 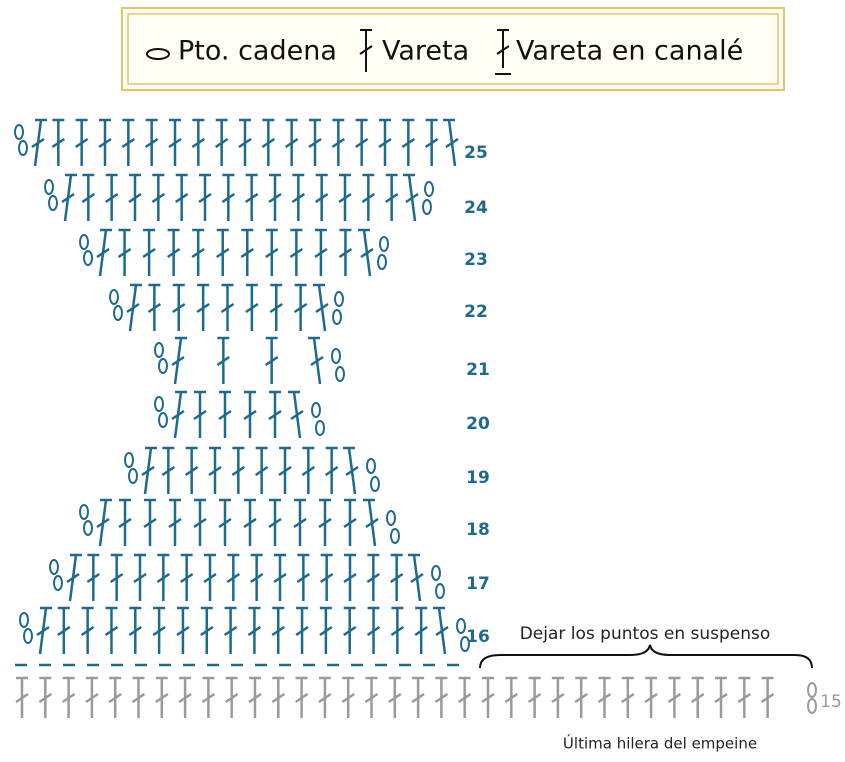 I want to click on legend-item: Vareta en canalé, so click(x=629, y=51).